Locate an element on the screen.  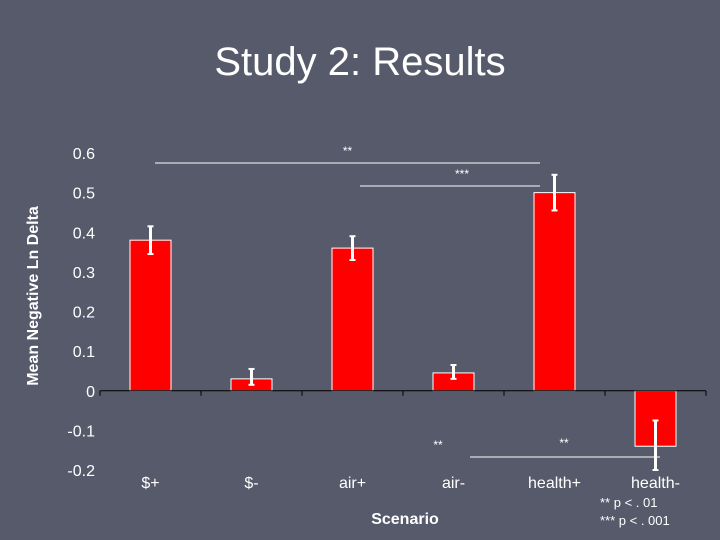
y-tick-label: 0.6 is located at coordinates (84, 154).